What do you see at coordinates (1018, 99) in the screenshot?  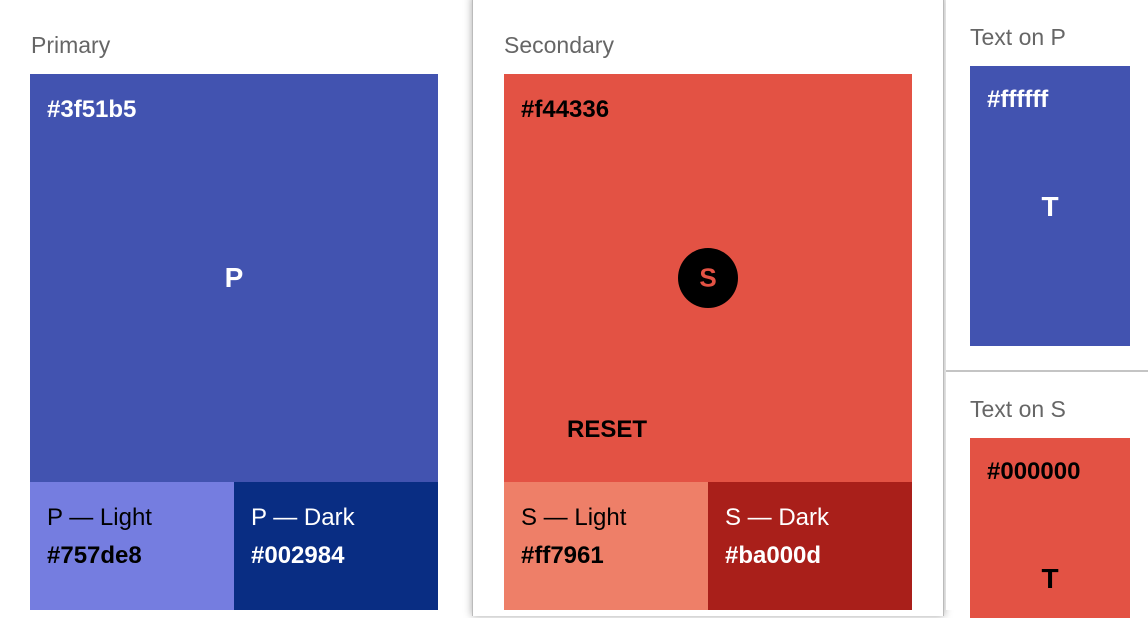 I see `text-on-p-hex: #ffffff` at bounding box center [1018, 99].